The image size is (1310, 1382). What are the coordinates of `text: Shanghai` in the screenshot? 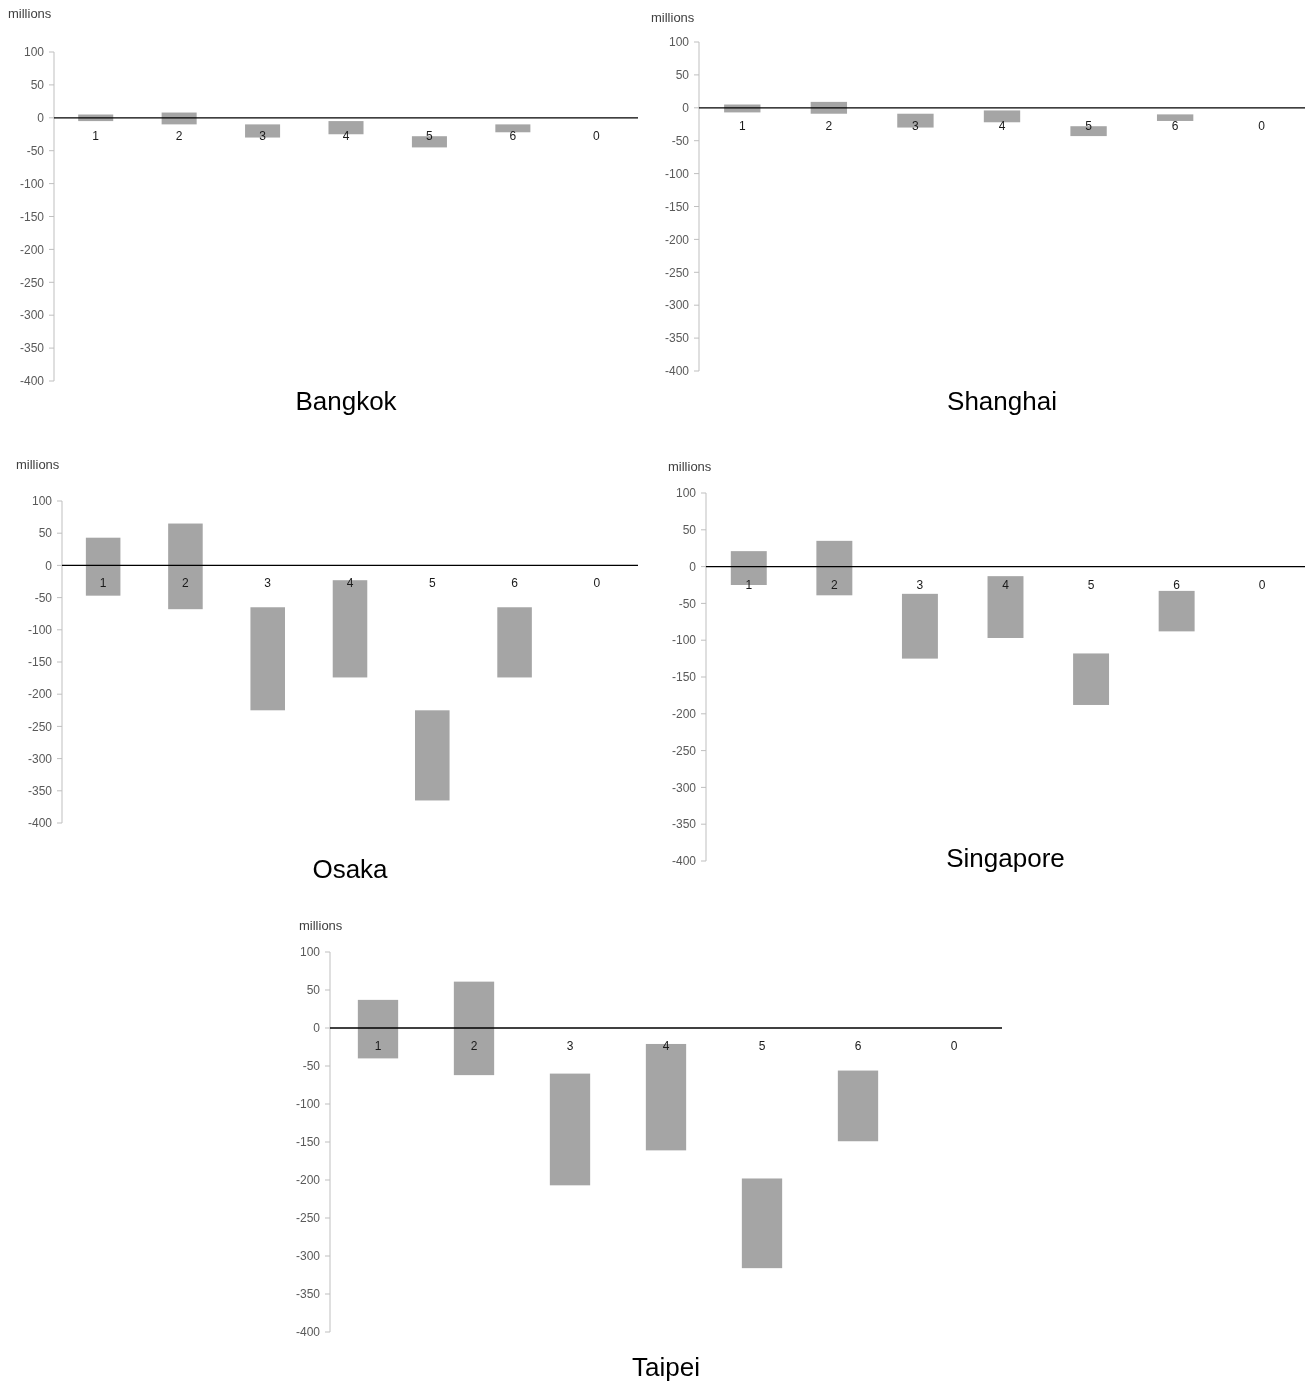 It's located at (1002, 401).